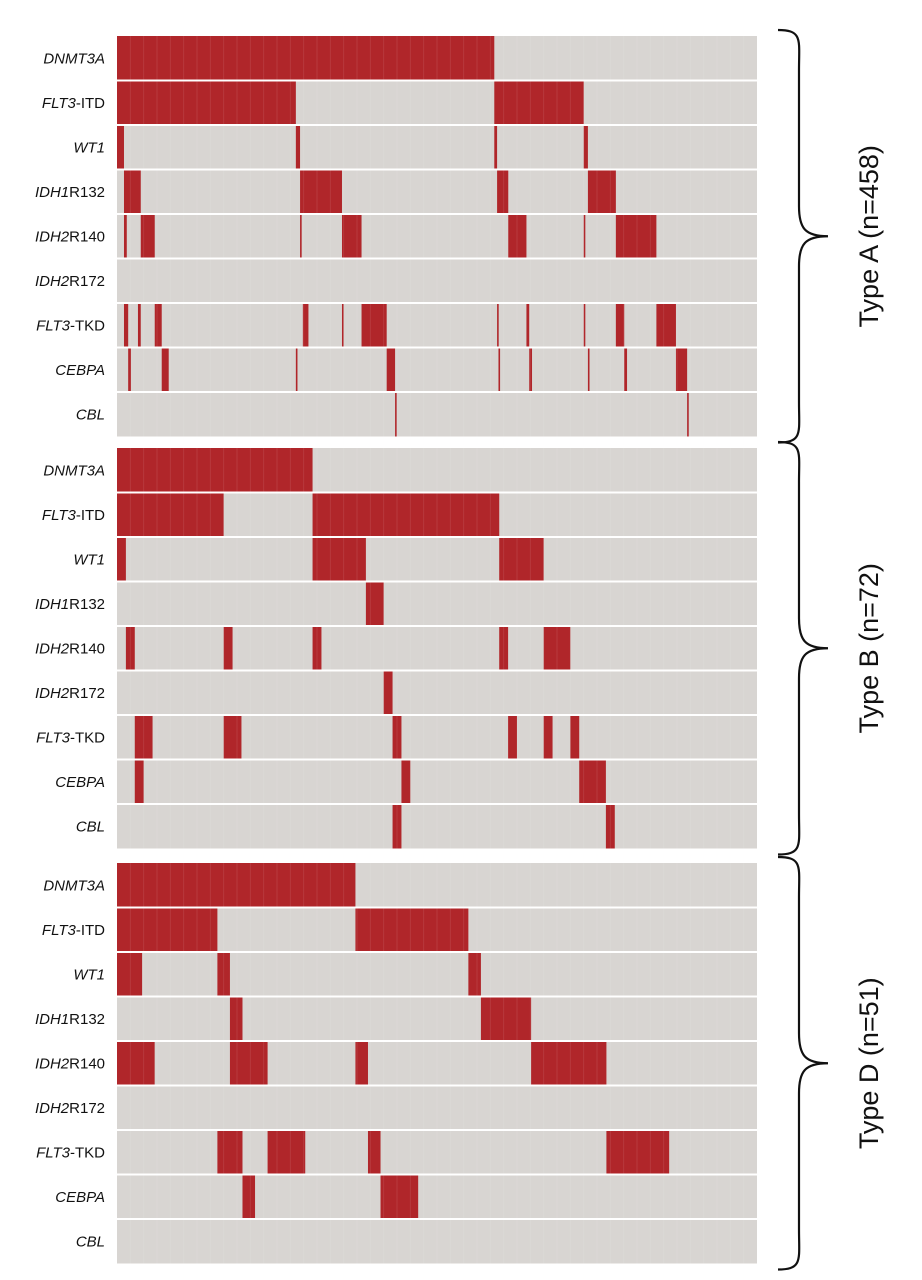 The image size is (922, 1280). What do you see at coordinates (89, 559) in the screenshot?
I see `gene-label: WT1` at bounding box center [89, 559].